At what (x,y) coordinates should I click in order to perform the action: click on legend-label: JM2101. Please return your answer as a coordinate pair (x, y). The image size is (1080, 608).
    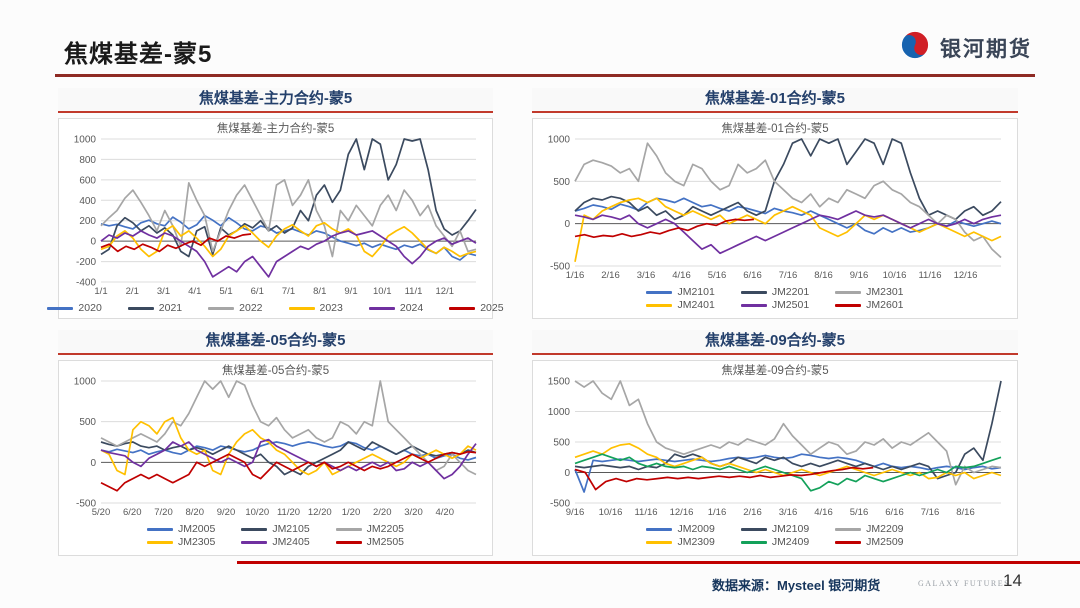
    Looking at the image, I should click on (696, 292).